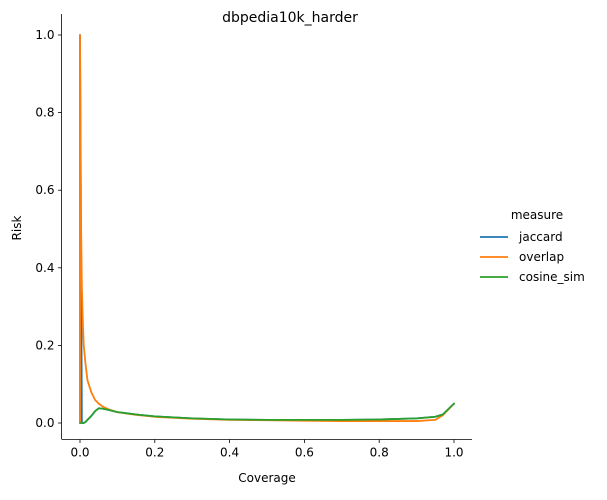 The image size is (607, 500). Describe the element at coordinates (540, 237) in the screenshot. I see `legend-label-jaccard: jaccard` at that location.